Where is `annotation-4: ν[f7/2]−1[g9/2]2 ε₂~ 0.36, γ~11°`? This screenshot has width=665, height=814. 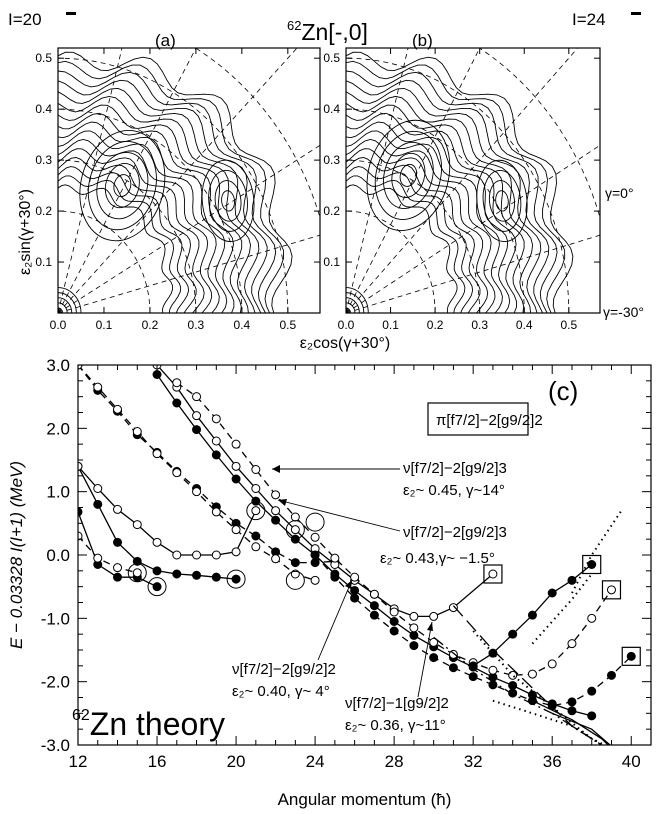 annotation-4: ν[f7/2]−1[g9/2]2 ε₂~ 0.36, γ~11° is located at coordinates (397, 677).